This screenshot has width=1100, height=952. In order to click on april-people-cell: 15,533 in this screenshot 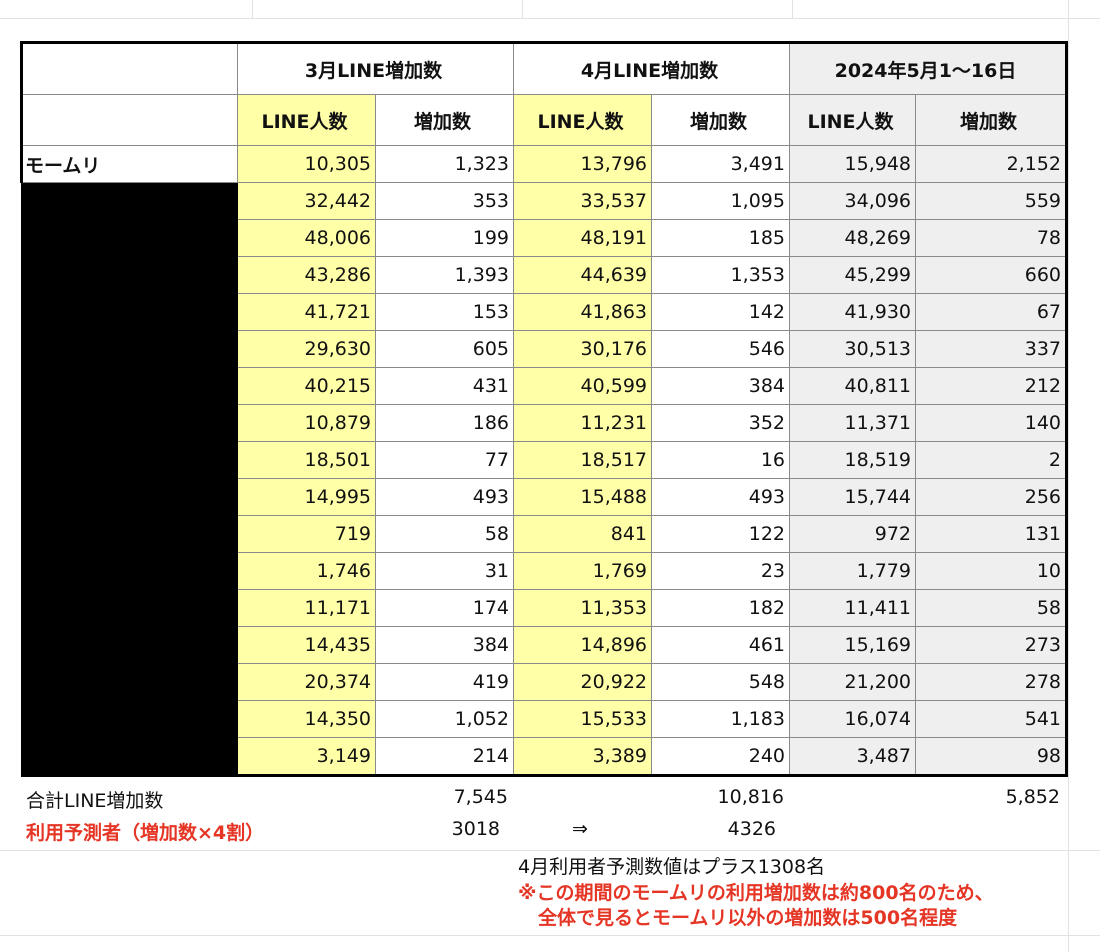, I will do `click(582, 719)`.